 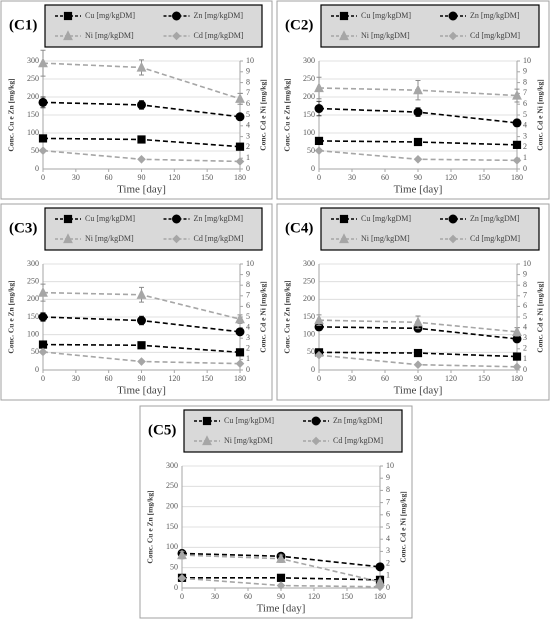 What do you see at coordinates (250, 60) in the screenshot?
I see `y2-tick-label: 10` at bounding box center [250, 60].